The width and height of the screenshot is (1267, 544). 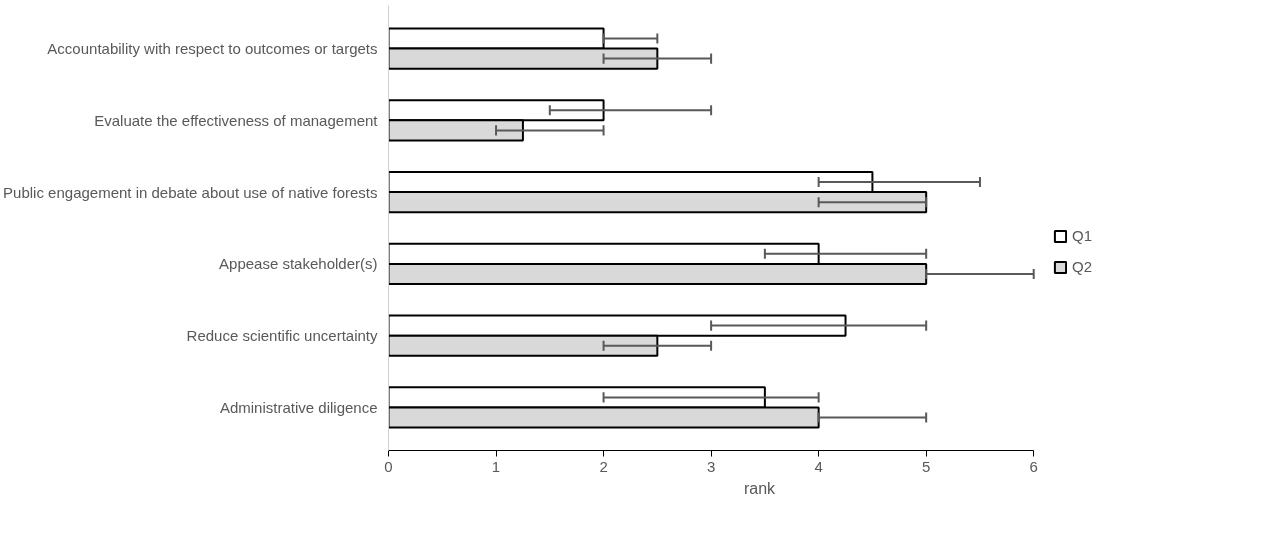 I want to click on legend-label: Q1, so click(x=1082, y=235).